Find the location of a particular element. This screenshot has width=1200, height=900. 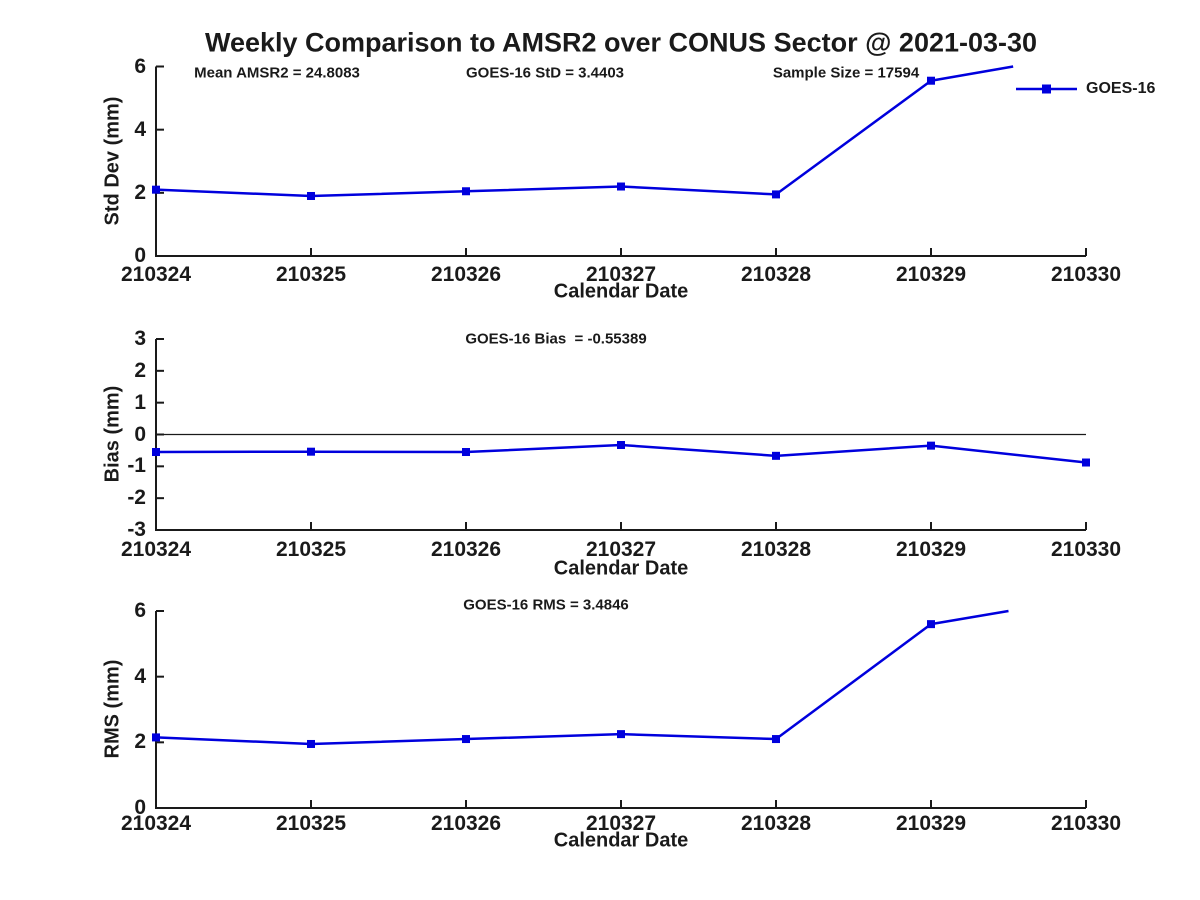

y-tick-label: -1 is located at coordinates (136, 466).